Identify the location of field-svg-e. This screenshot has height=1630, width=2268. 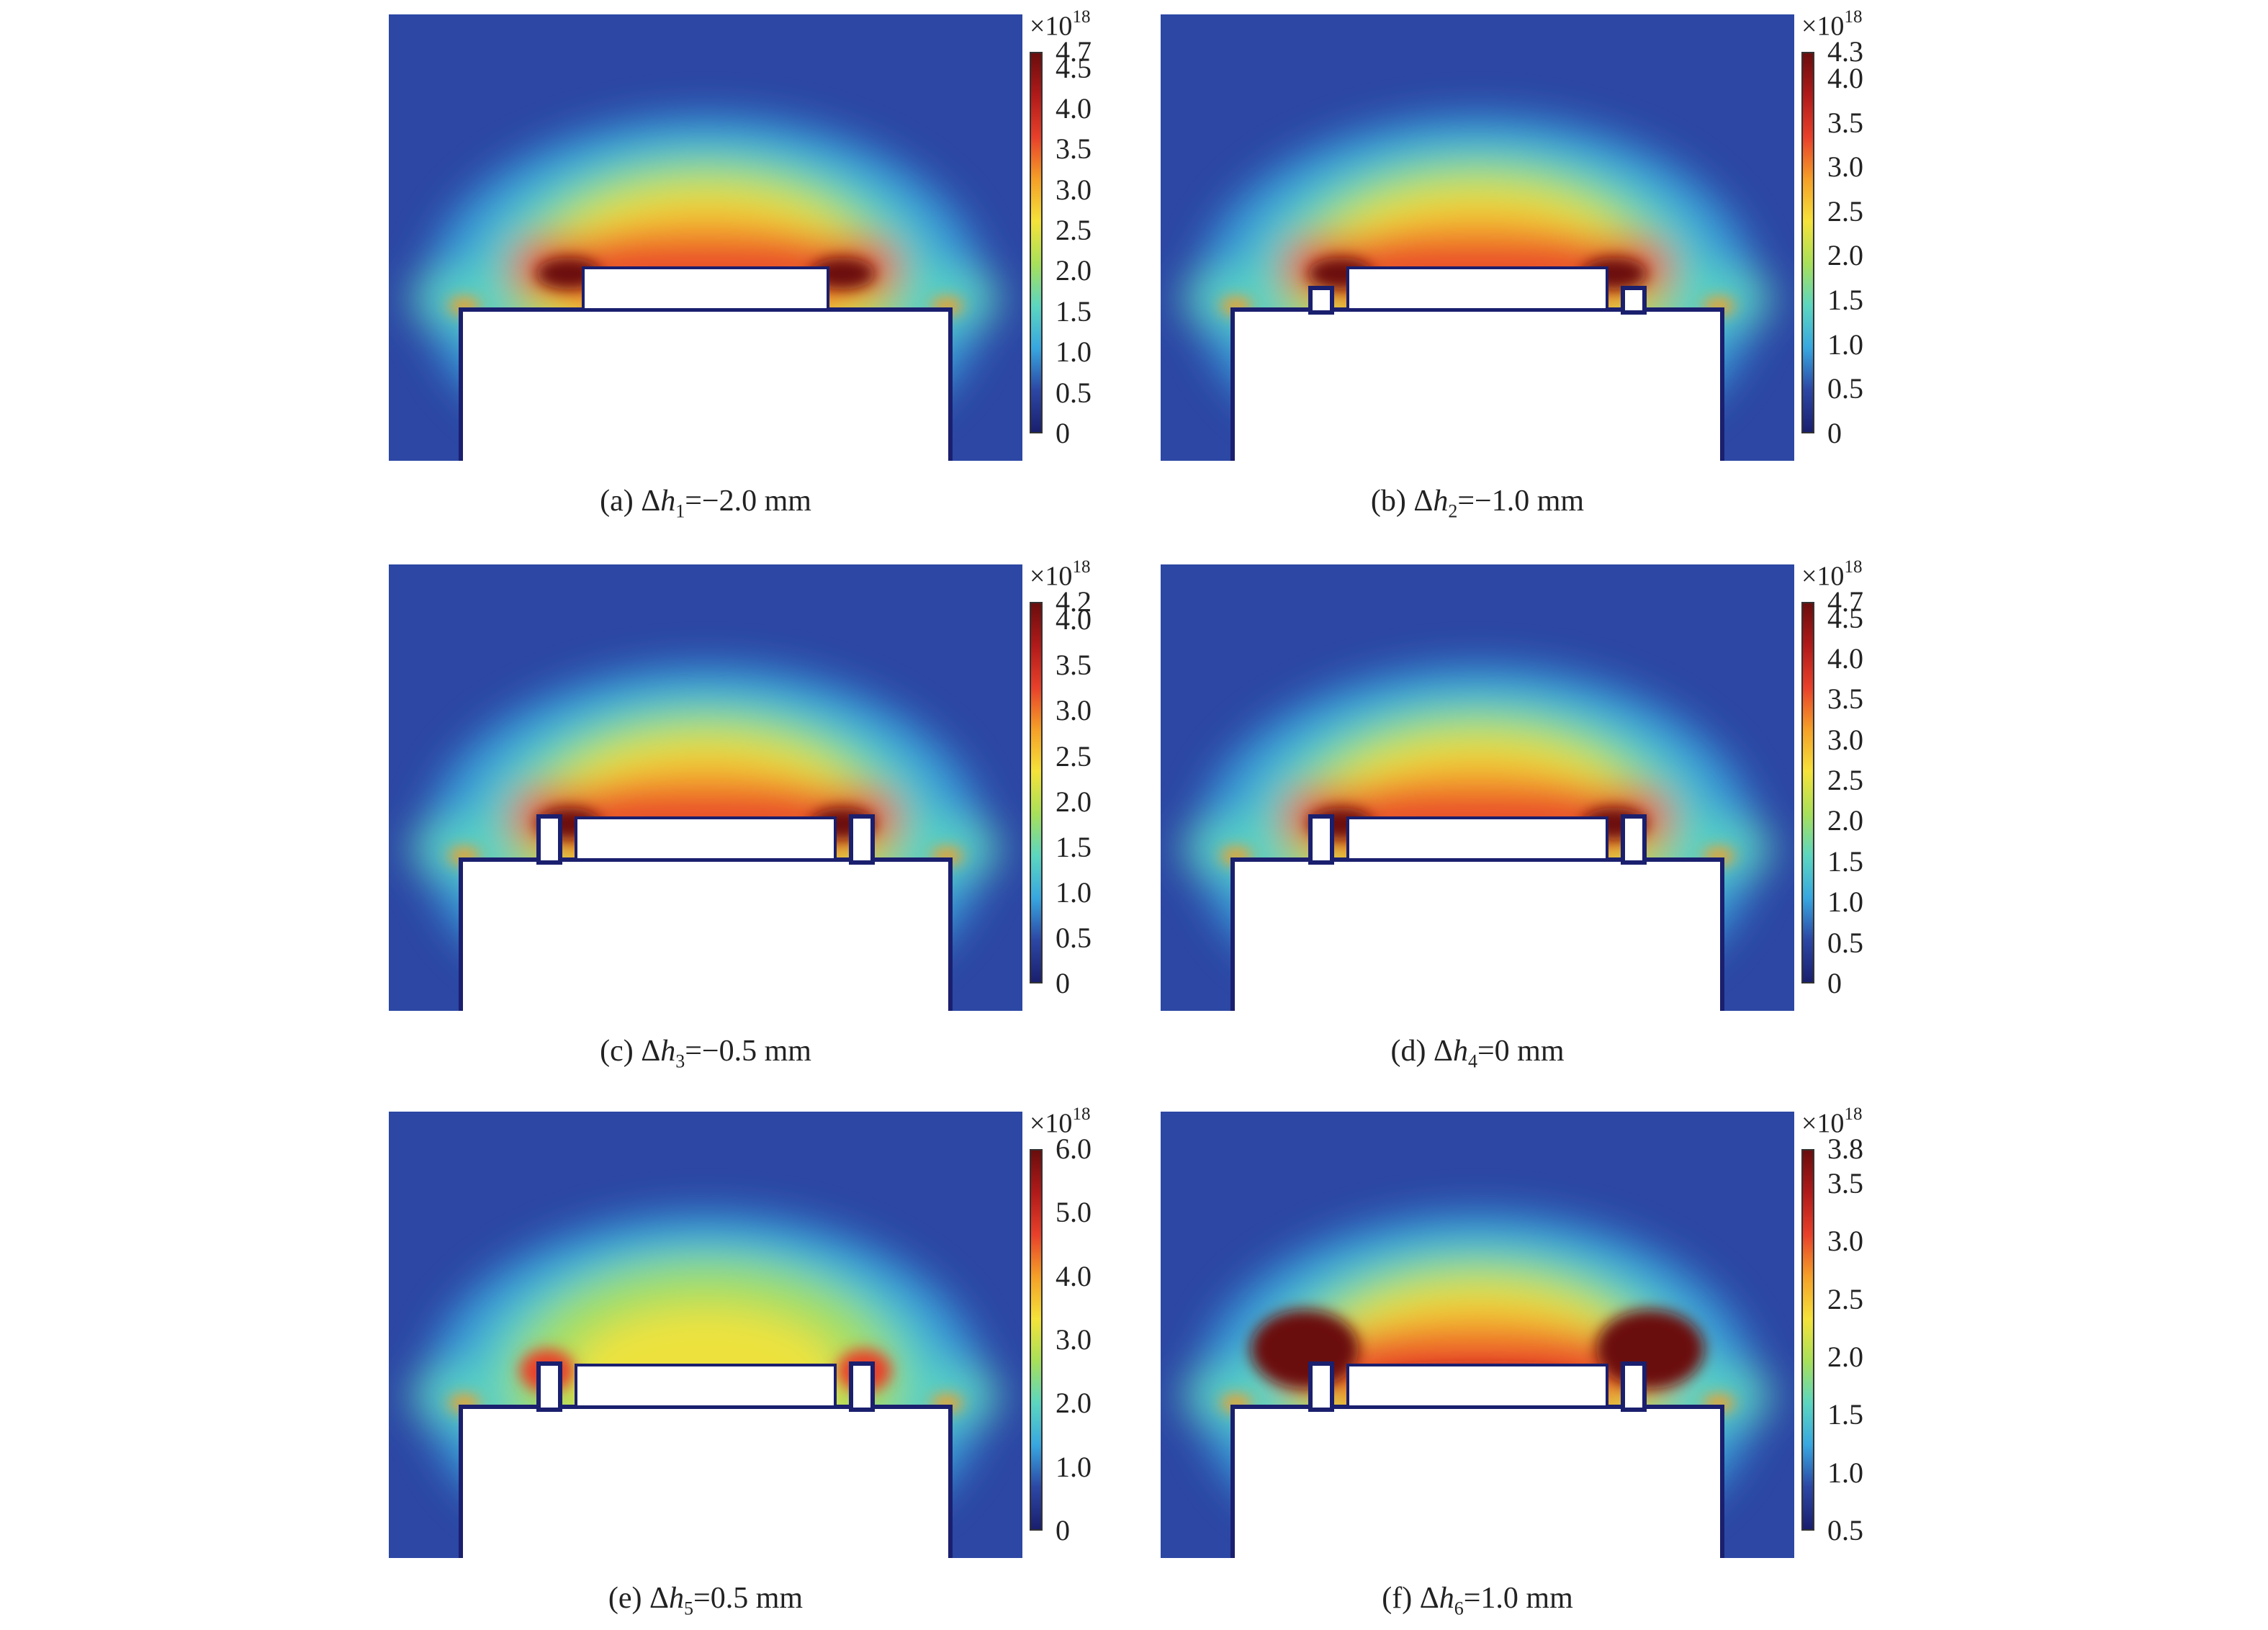
(705, 1335).